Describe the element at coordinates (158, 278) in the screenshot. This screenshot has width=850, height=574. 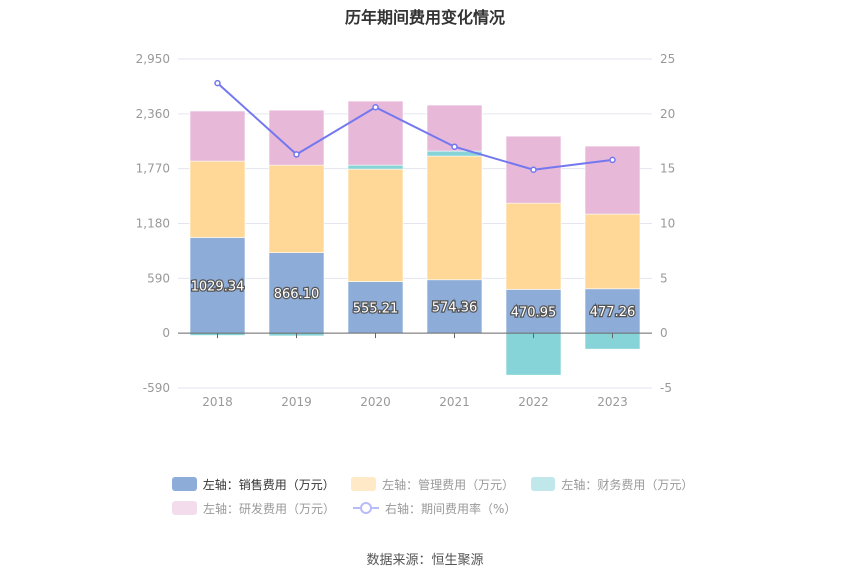
I see `left-tick-label: 590` at that location.